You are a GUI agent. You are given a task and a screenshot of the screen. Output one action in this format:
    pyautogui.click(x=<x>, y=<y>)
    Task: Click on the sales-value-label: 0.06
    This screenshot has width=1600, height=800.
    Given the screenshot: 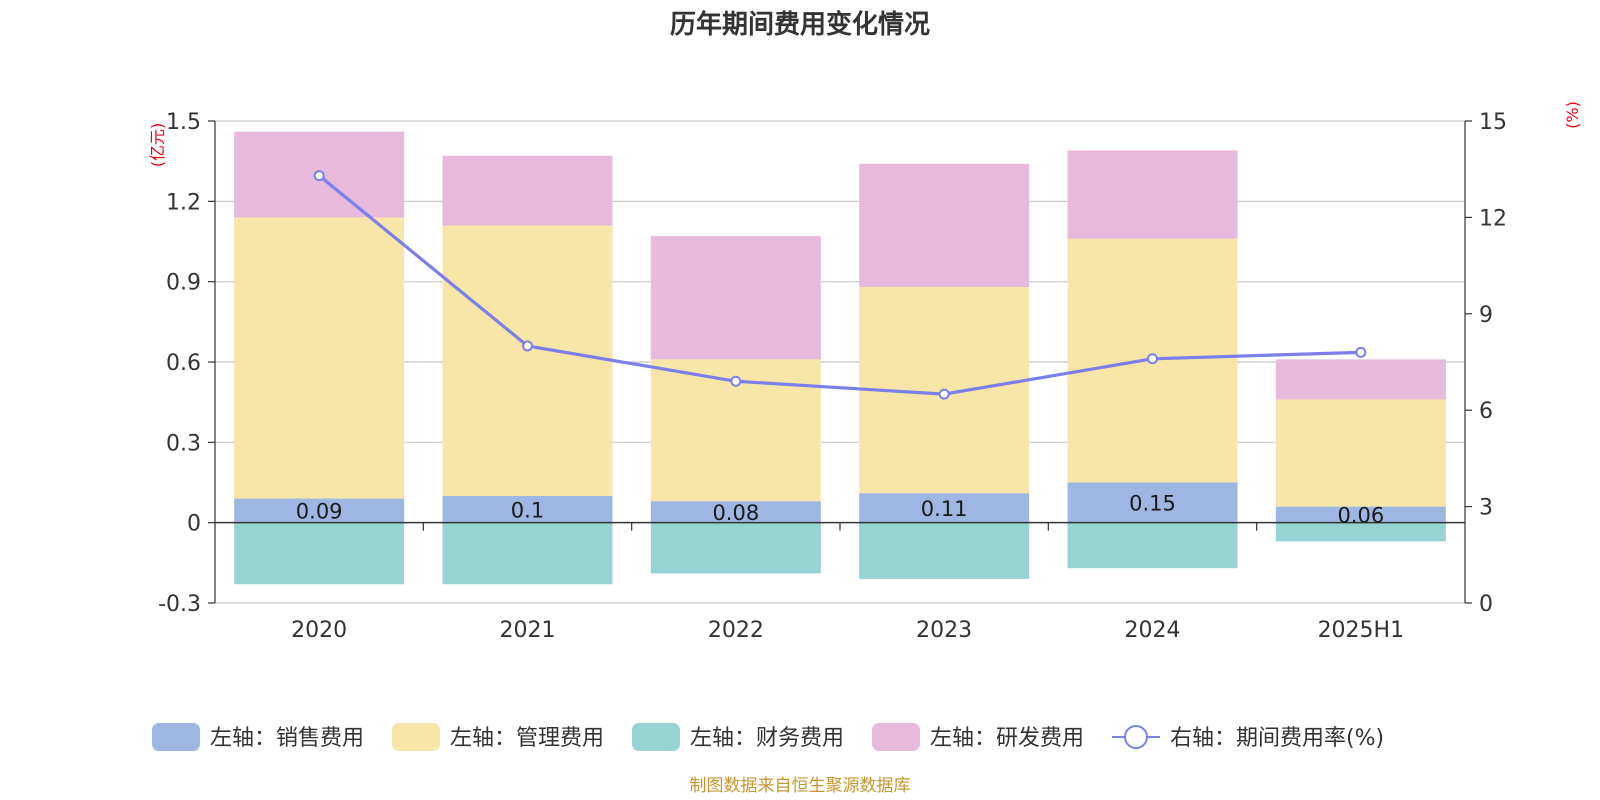 What is the action you would take?
    pyautogui.click(x=1360, y=516)
    